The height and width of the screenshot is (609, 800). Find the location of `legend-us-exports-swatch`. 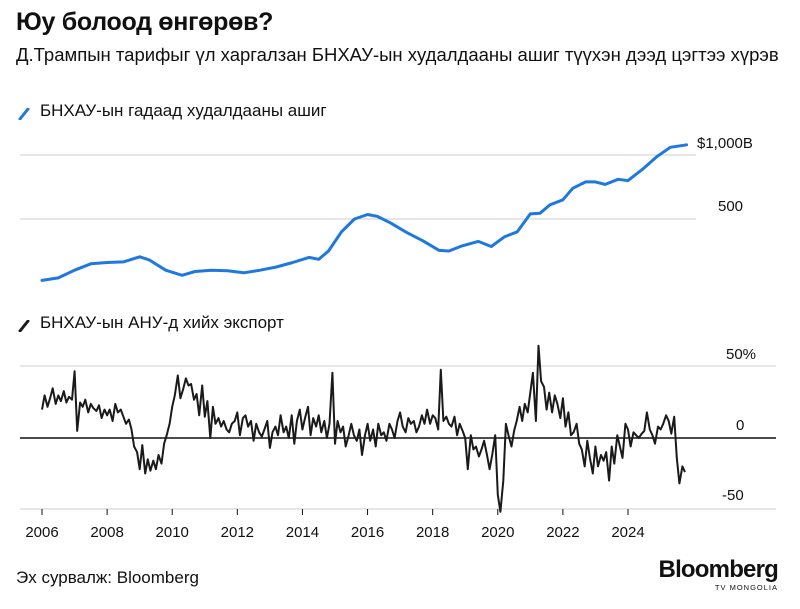

legend-us-exports-swatch is located at coordinates (24, 325).